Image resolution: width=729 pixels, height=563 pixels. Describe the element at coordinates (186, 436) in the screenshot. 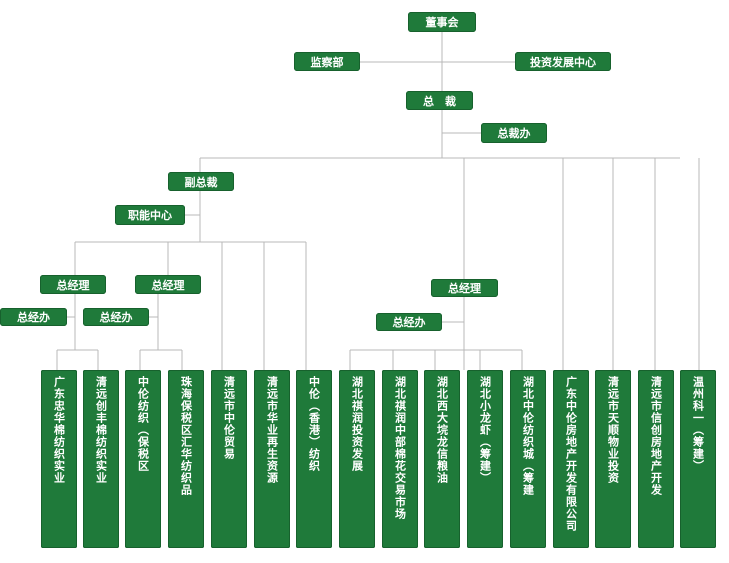

I see `subsidiary-label: 珠海保税区汇华纺织品` at that location.